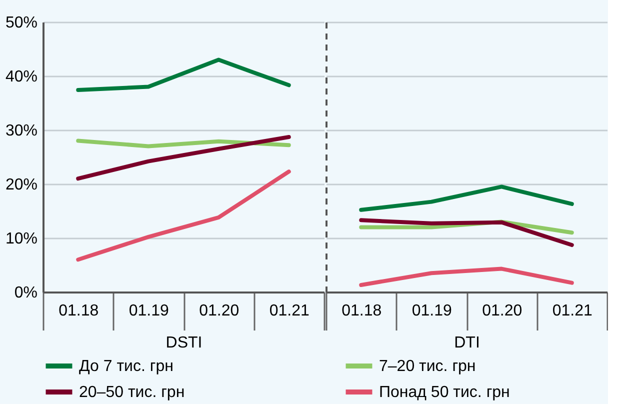  I want to click on x-axis-title: DTI, so click(467, 343).